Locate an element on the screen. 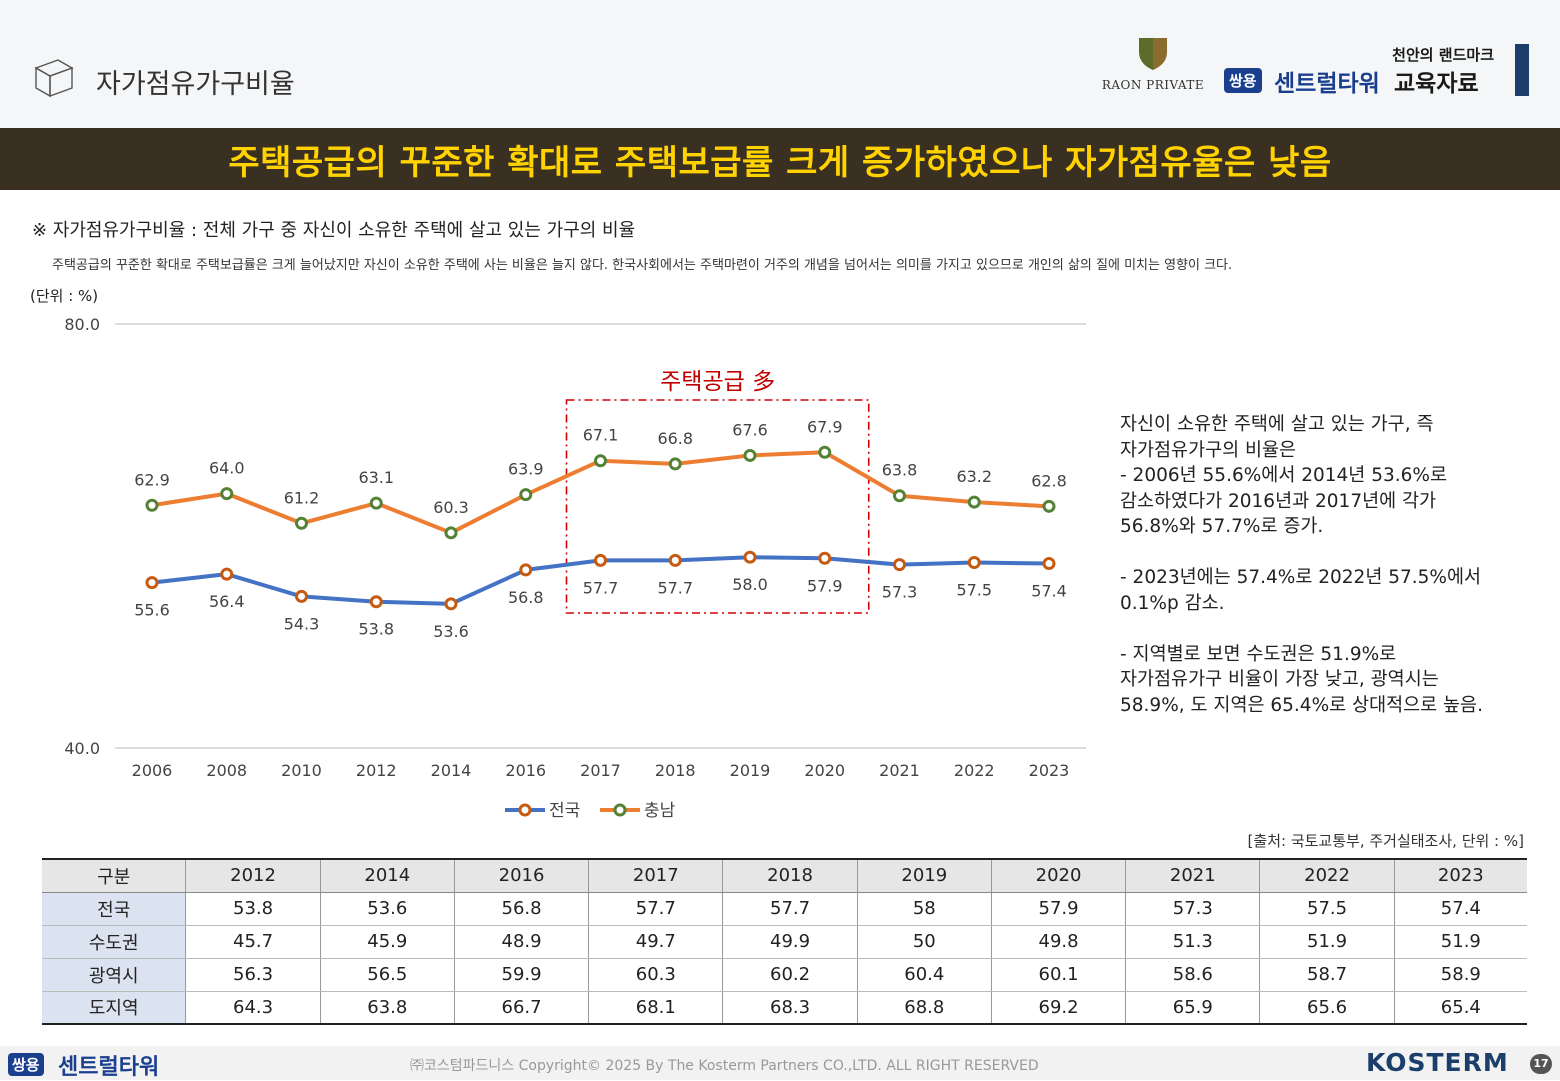 This screenshot has height=1081, width=1560. table-cell: 63.8 is located at coordinates (387, 1008).